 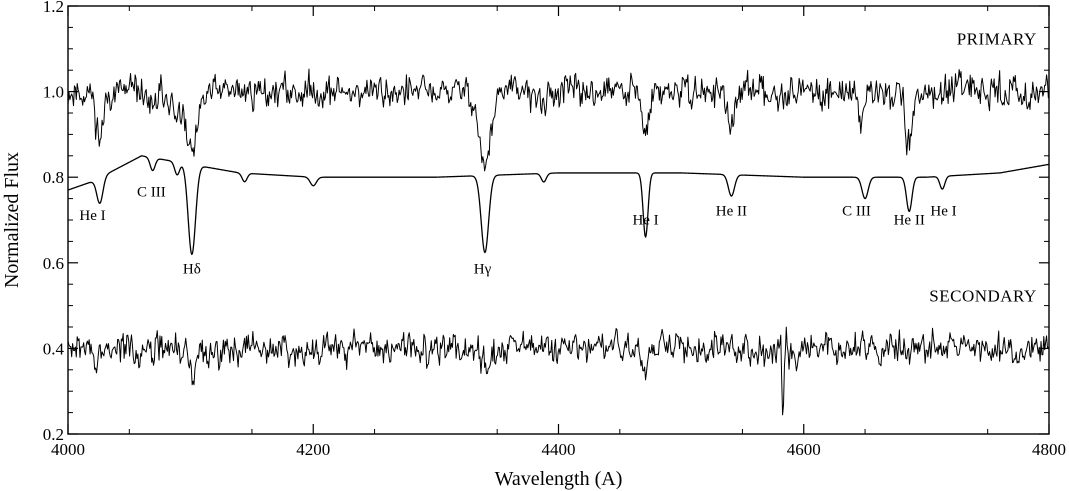 I want to click on y-tick-label: 1.2, so click(x=53, y=8).